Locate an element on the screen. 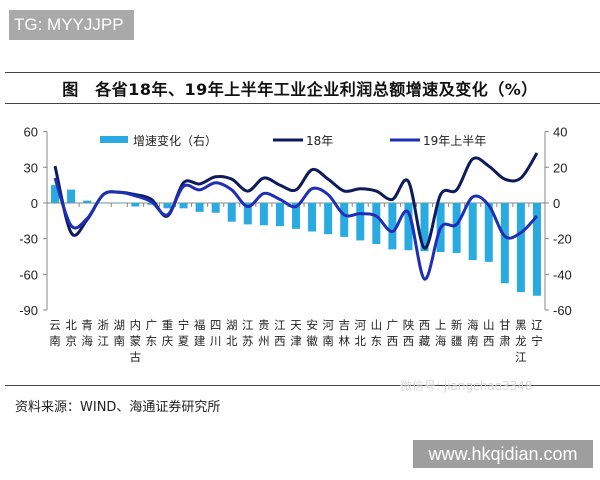 The height and width of the screenshot is (480, 600). right-tick-label: 0 is located at coordinates (556, 203).